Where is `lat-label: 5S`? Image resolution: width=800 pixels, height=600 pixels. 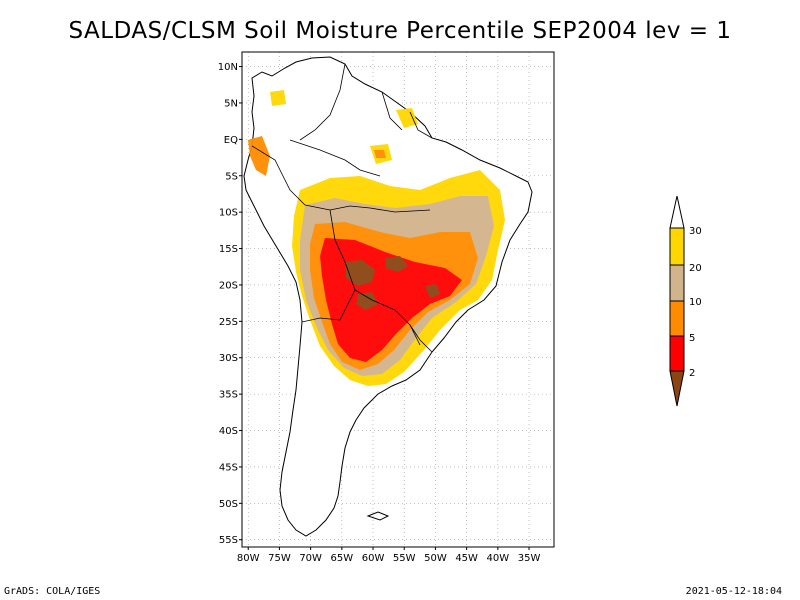
lat-label: 5S is located at coordinates (231, 176).